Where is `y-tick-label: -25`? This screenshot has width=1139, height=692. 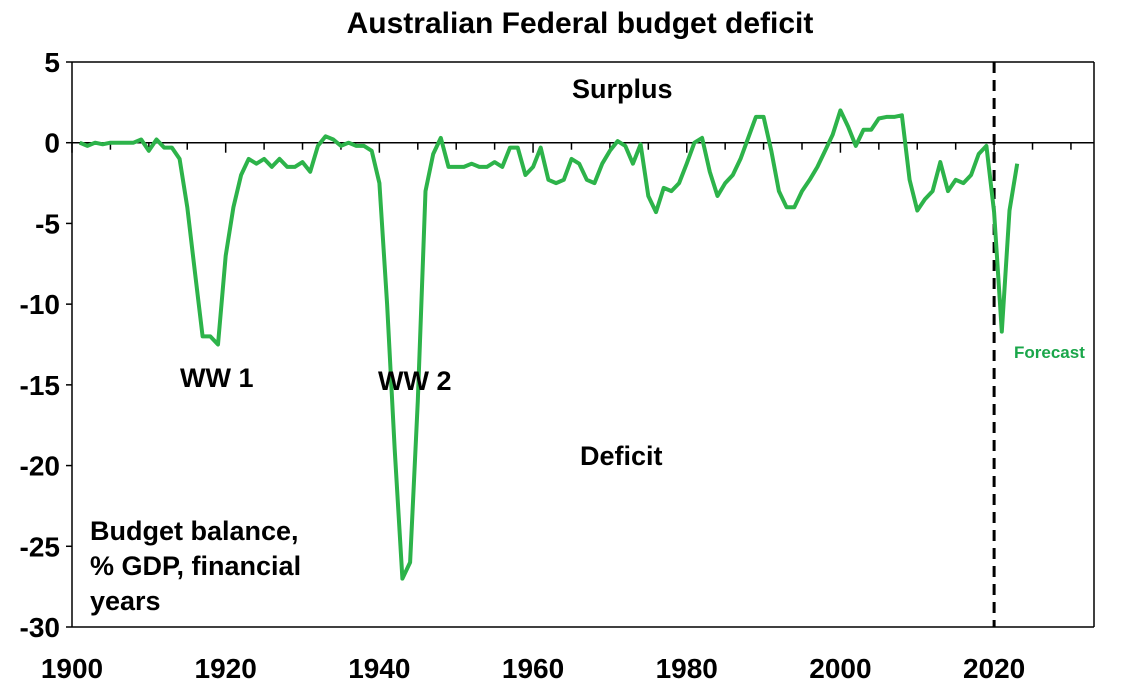 y-tick-label: -25 is located at coordinates (40, 546).